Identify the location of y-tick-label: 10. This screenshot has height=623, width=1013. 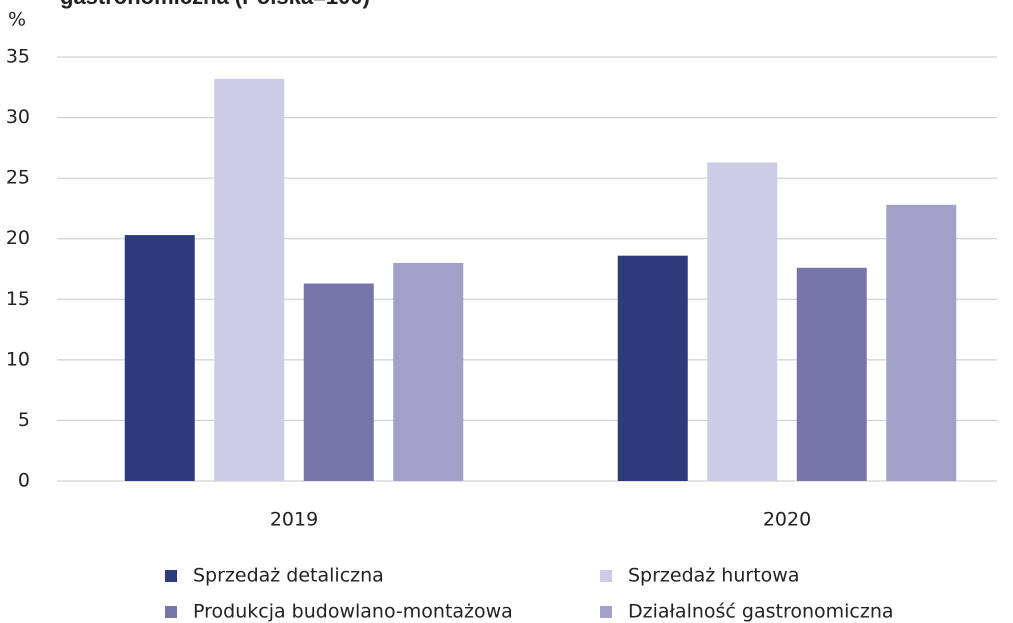
(18, 359).